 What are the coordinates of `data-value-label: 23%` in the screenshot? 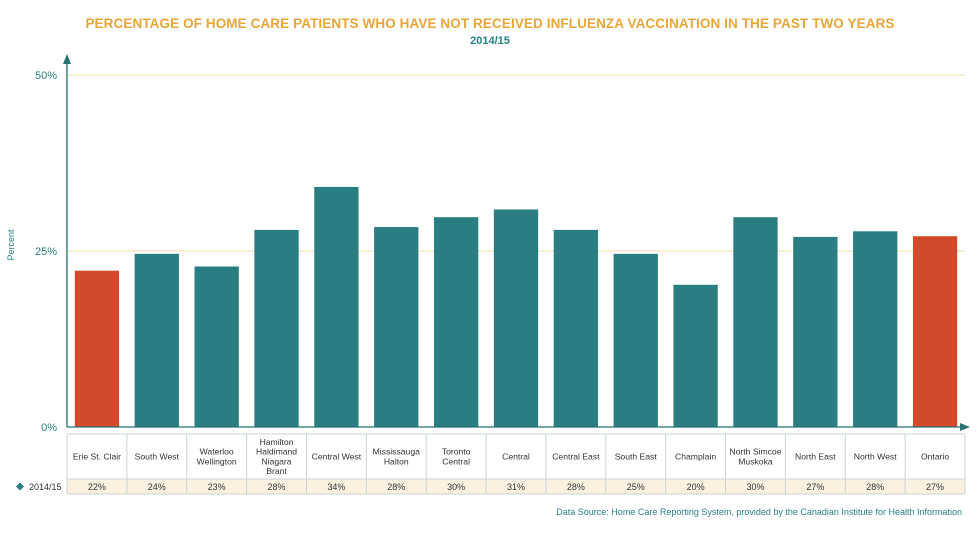 It's located at (217, 487).